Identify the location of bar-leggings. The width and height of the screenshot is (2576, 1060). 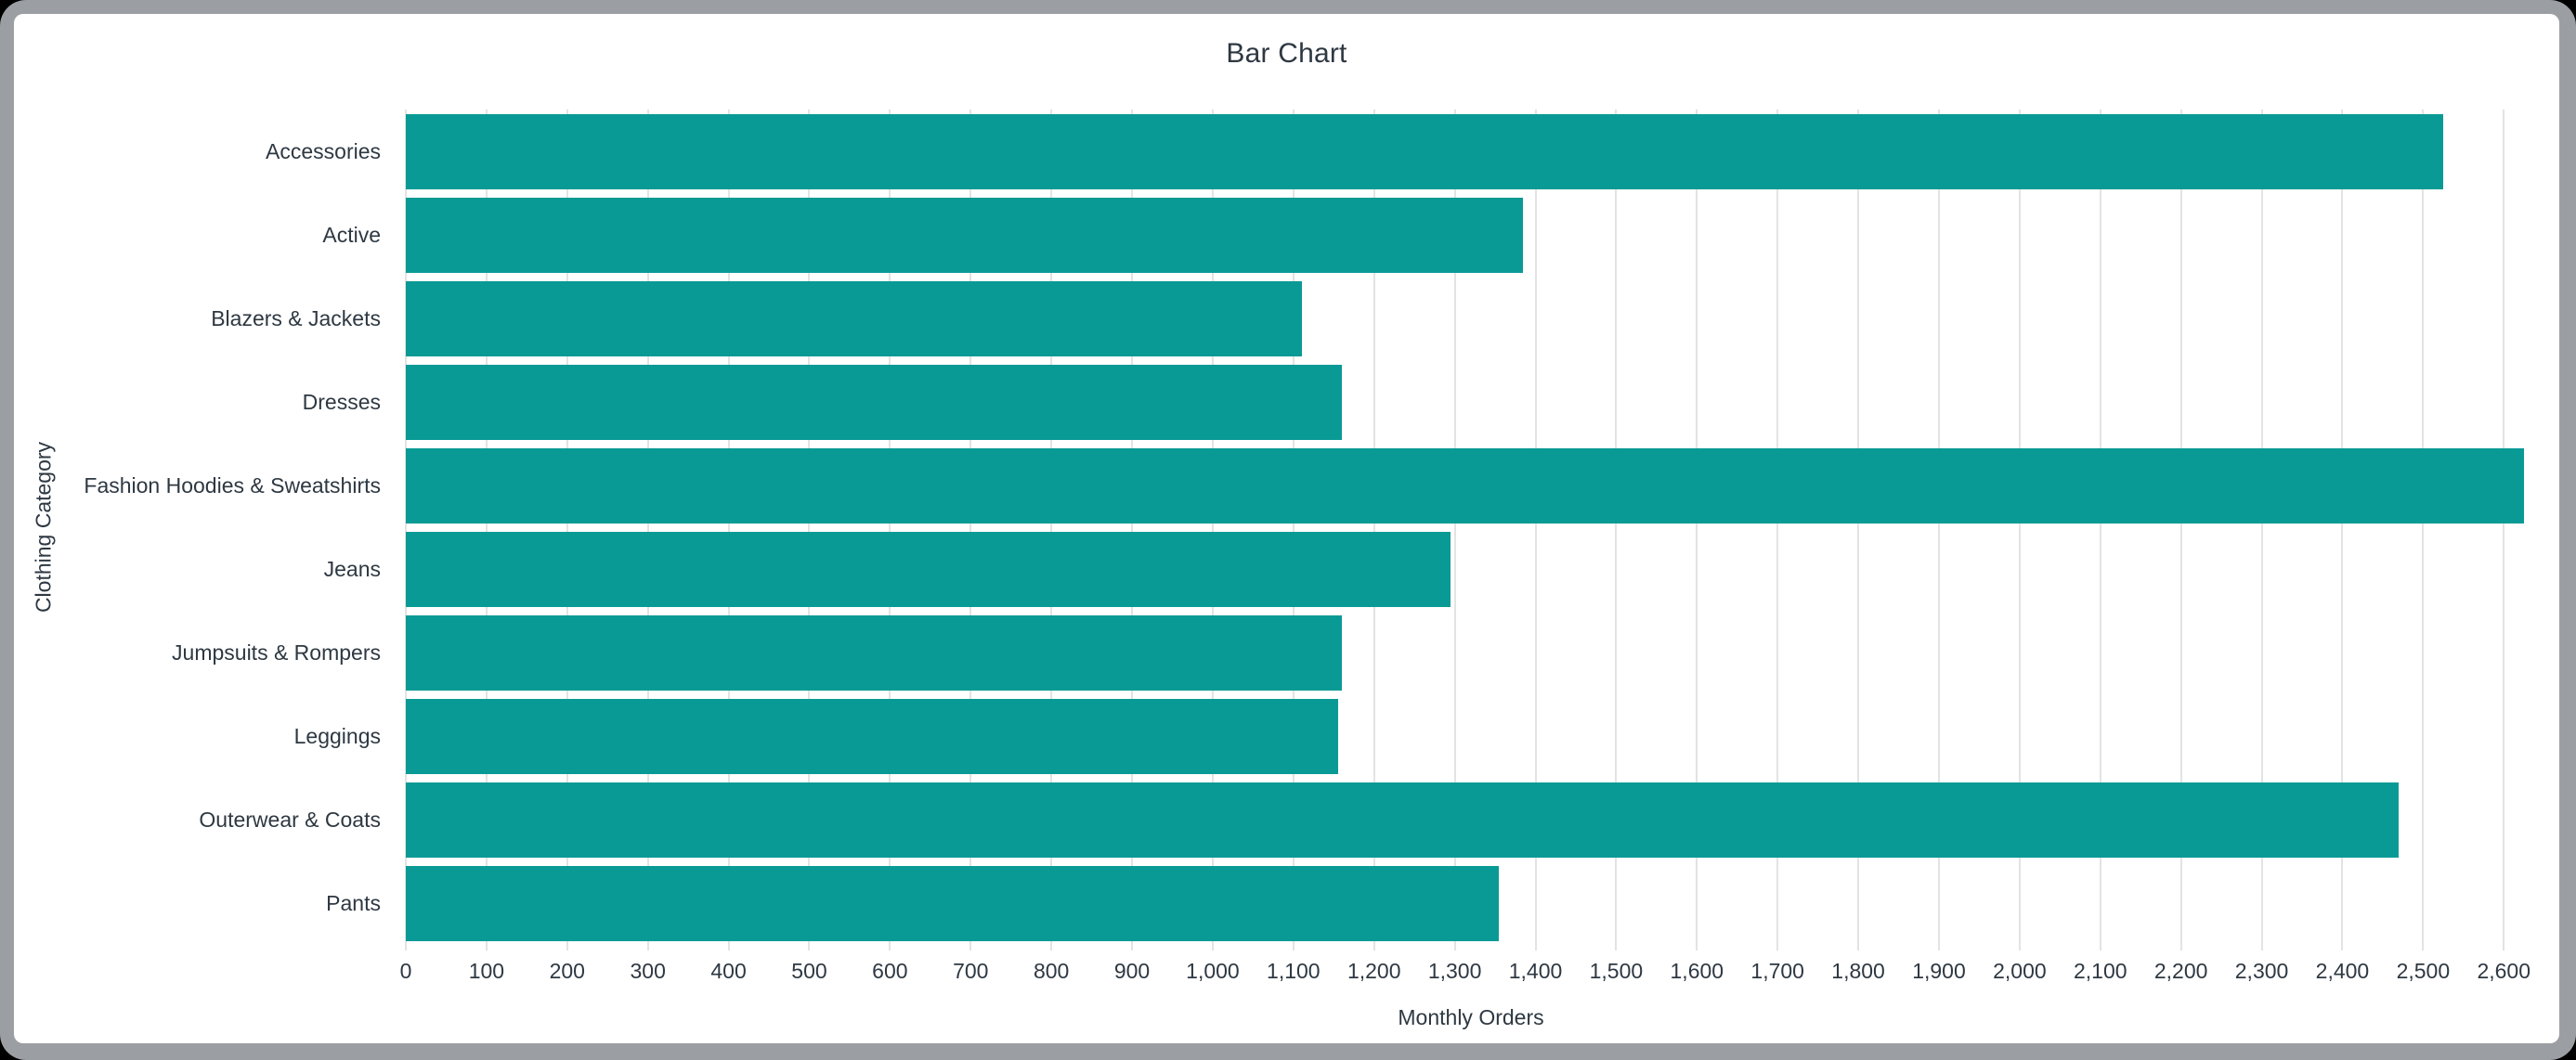
(872, 736).